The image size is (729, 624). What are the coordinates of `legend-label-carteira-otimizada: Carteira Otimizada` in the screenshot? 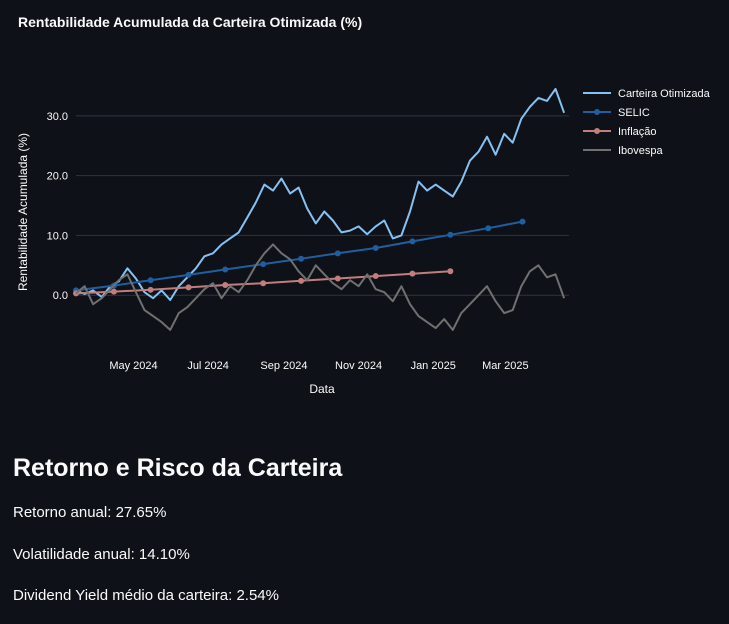 It's located at (664, 94).